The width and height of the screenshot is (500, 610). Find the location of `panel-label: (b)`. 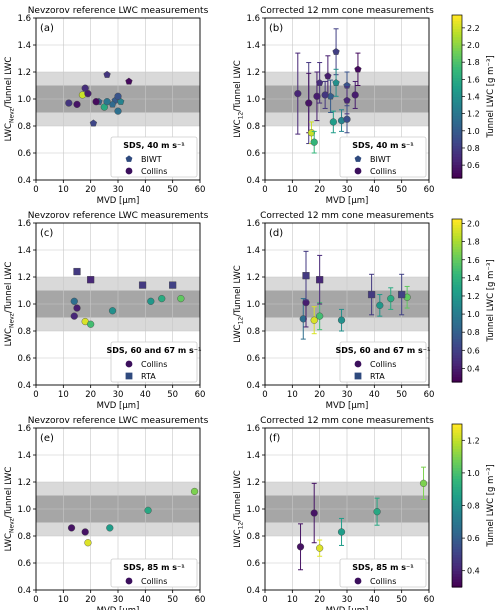

panel-label: (b) is located at coordinates (276, 28).